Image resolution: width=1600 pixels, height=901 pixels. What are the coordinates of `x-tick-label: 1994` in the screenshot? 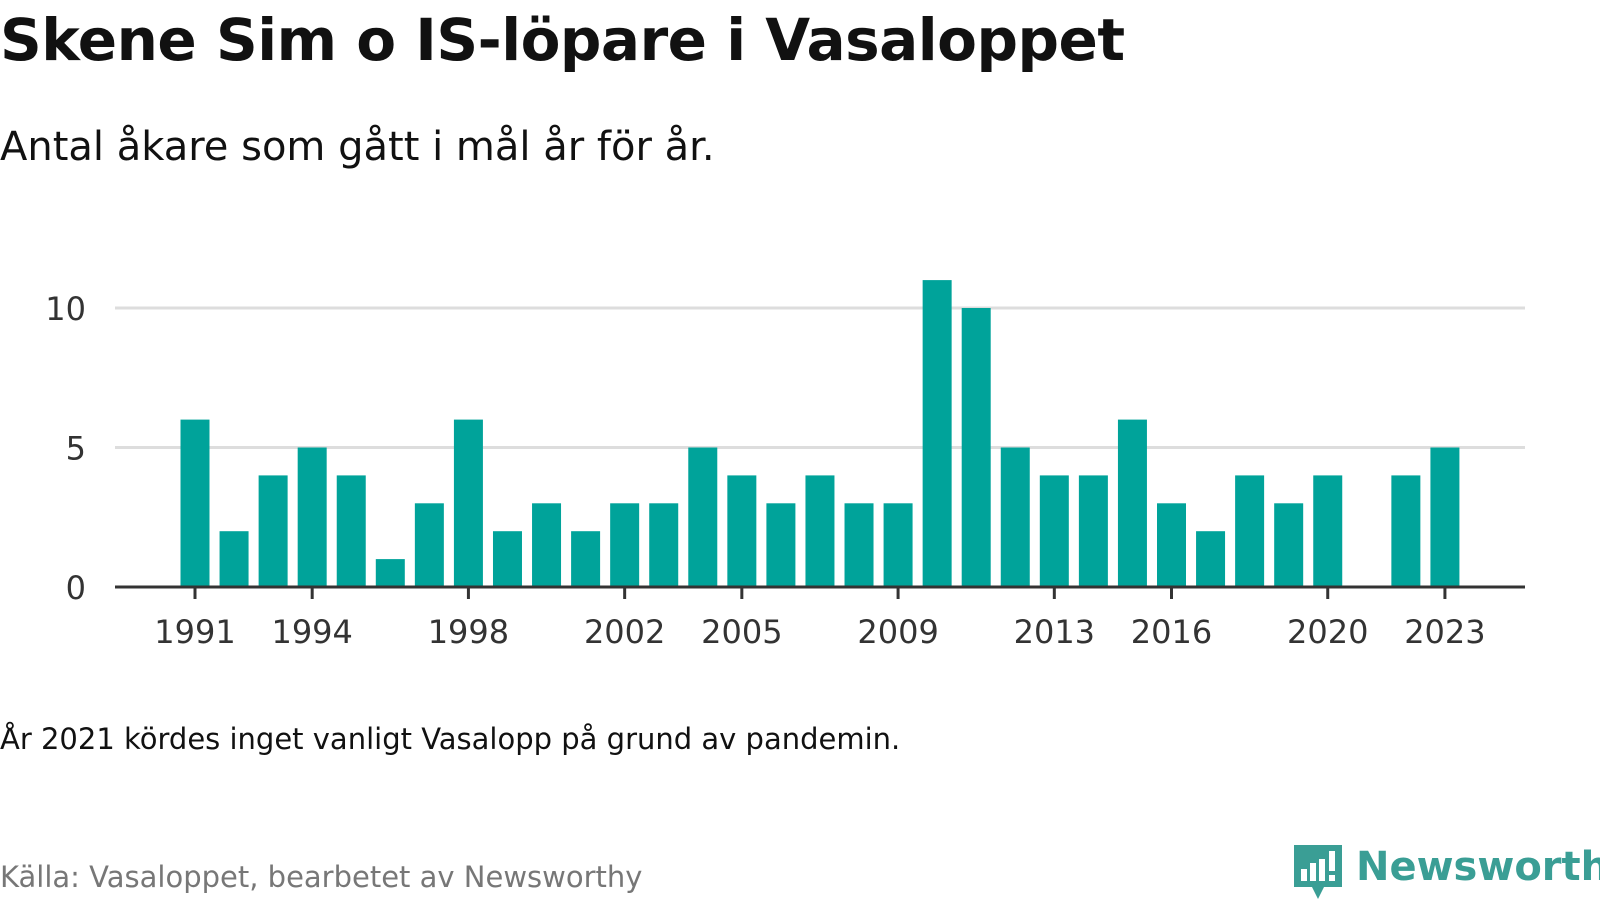 It's located at (311, 632).